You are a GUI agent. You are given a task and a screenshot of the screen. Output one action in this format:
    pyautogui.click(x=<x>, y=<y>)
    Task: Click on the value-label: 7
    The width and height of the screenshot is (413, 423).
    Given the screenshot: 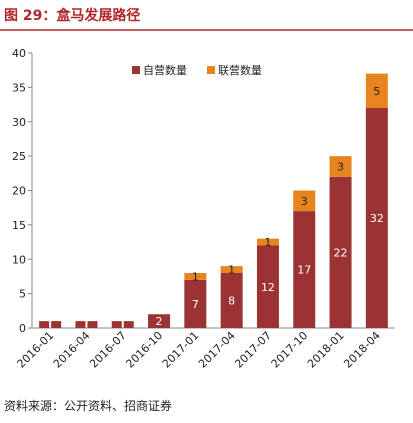 What is the action you would take?
    pyautogui.click(x=195, y=304)
    